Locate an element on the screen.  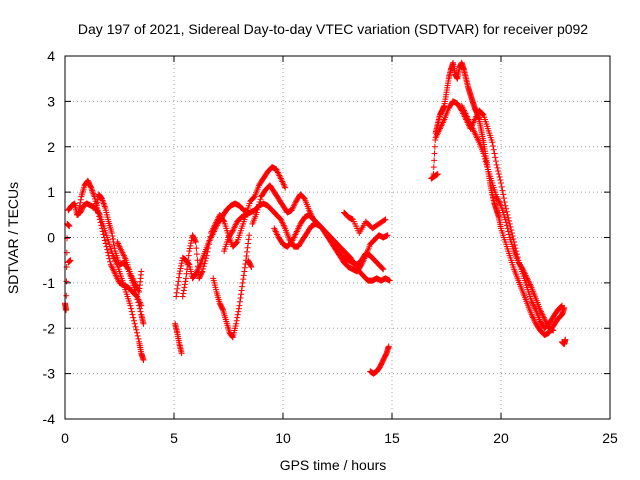
series-track-t is located at coordinates (434, 176).